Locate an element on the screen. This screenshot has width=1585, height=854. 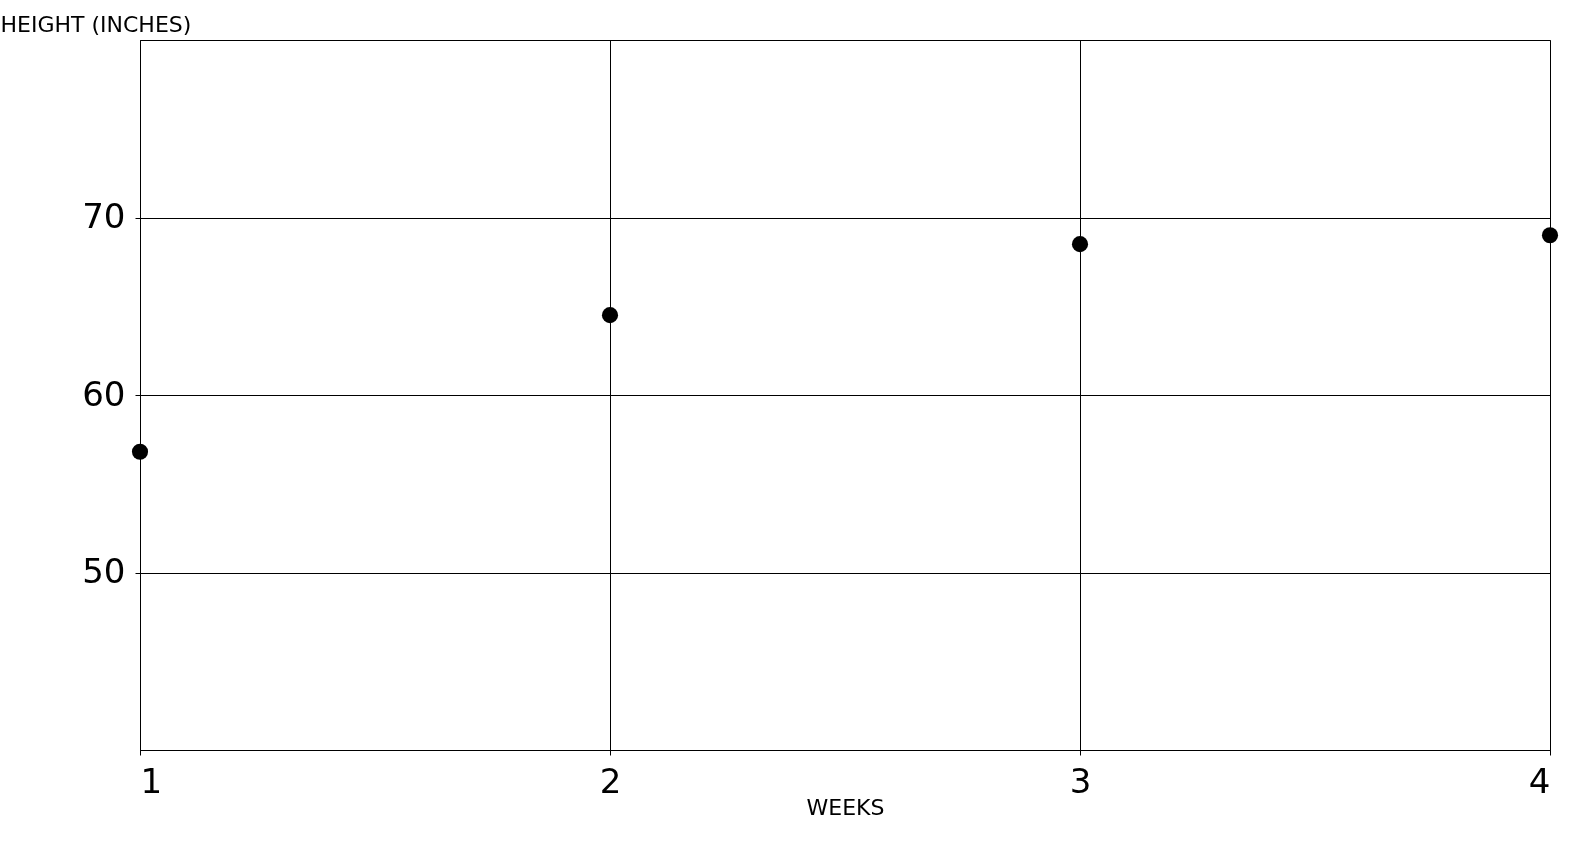
x-tick-label: 1 is located at coordinates (151, 780).